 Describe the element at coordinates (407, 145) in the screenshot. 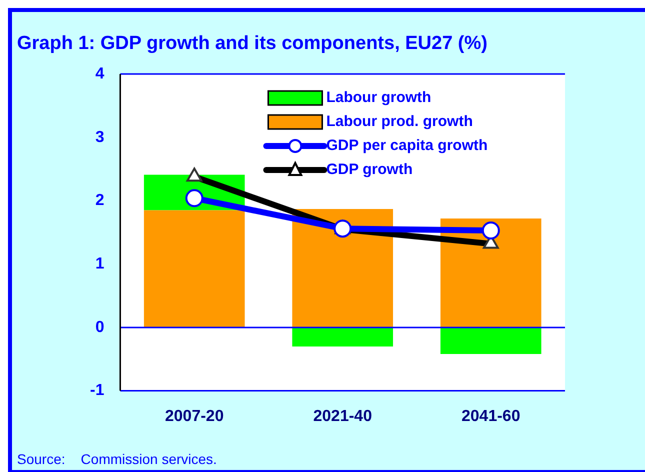

I see `legend-label: GDP per capita growth` at that location.